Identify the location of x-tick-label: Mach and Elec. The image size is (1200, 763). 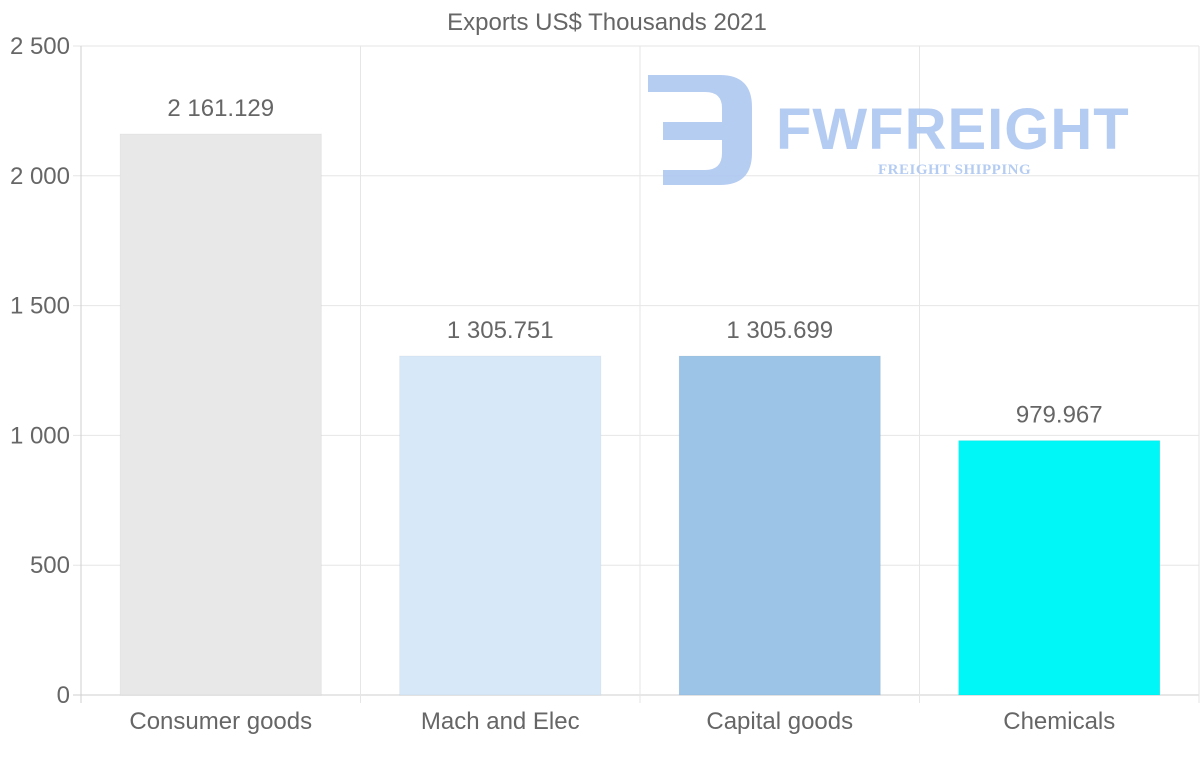
(500, 721).